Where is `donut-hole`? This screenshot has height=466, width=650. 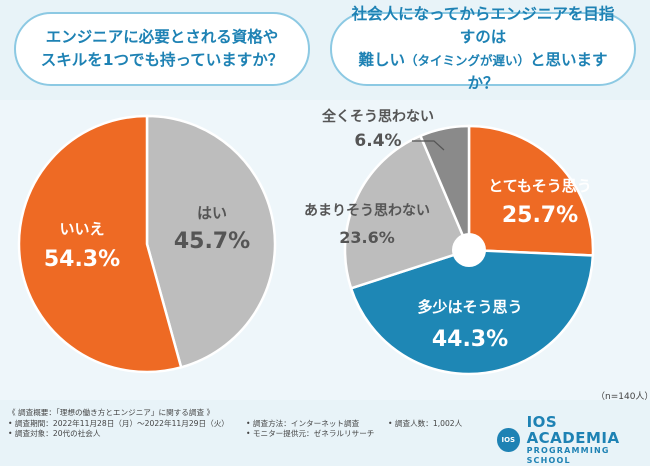 donut-hole is located at coordinates (469, 250).